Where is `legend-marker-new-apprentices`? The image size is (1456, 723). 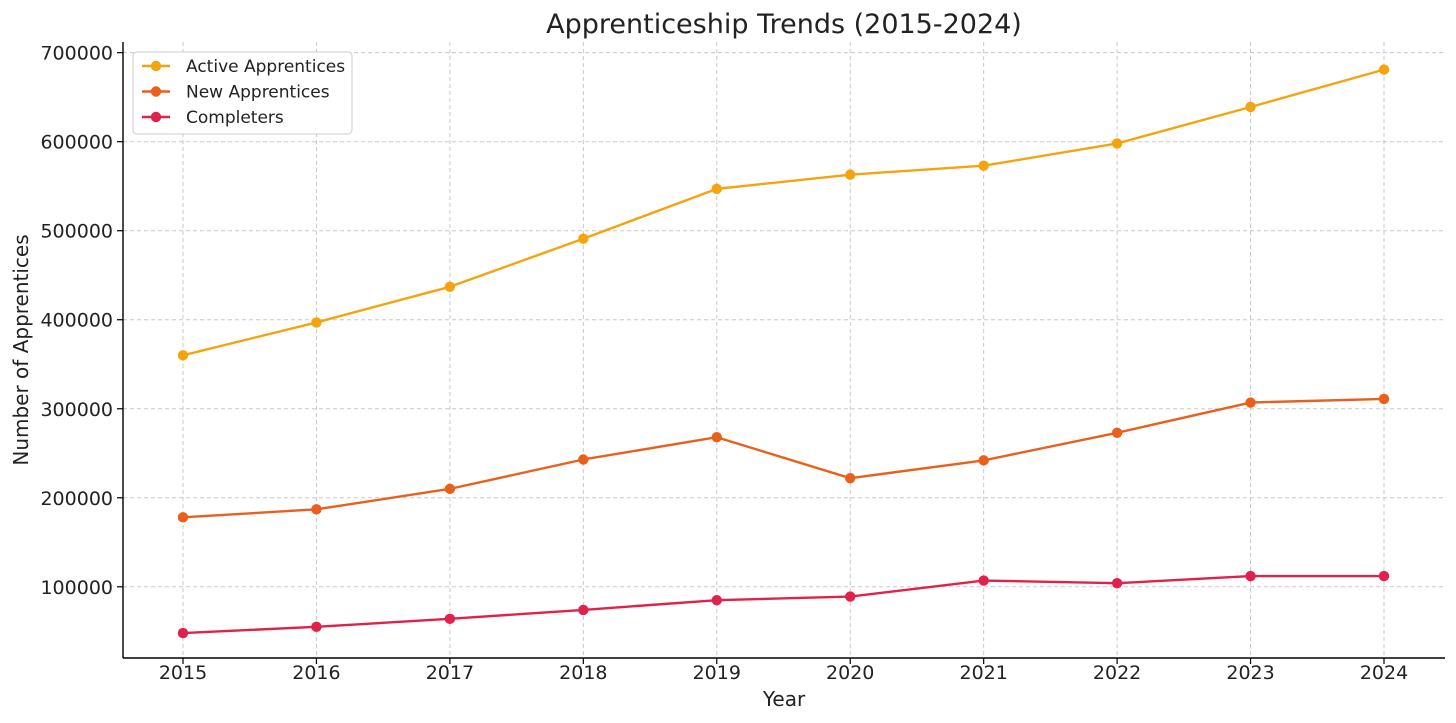 legend-marker-new-apprentices is located at coordinates (156, 91).